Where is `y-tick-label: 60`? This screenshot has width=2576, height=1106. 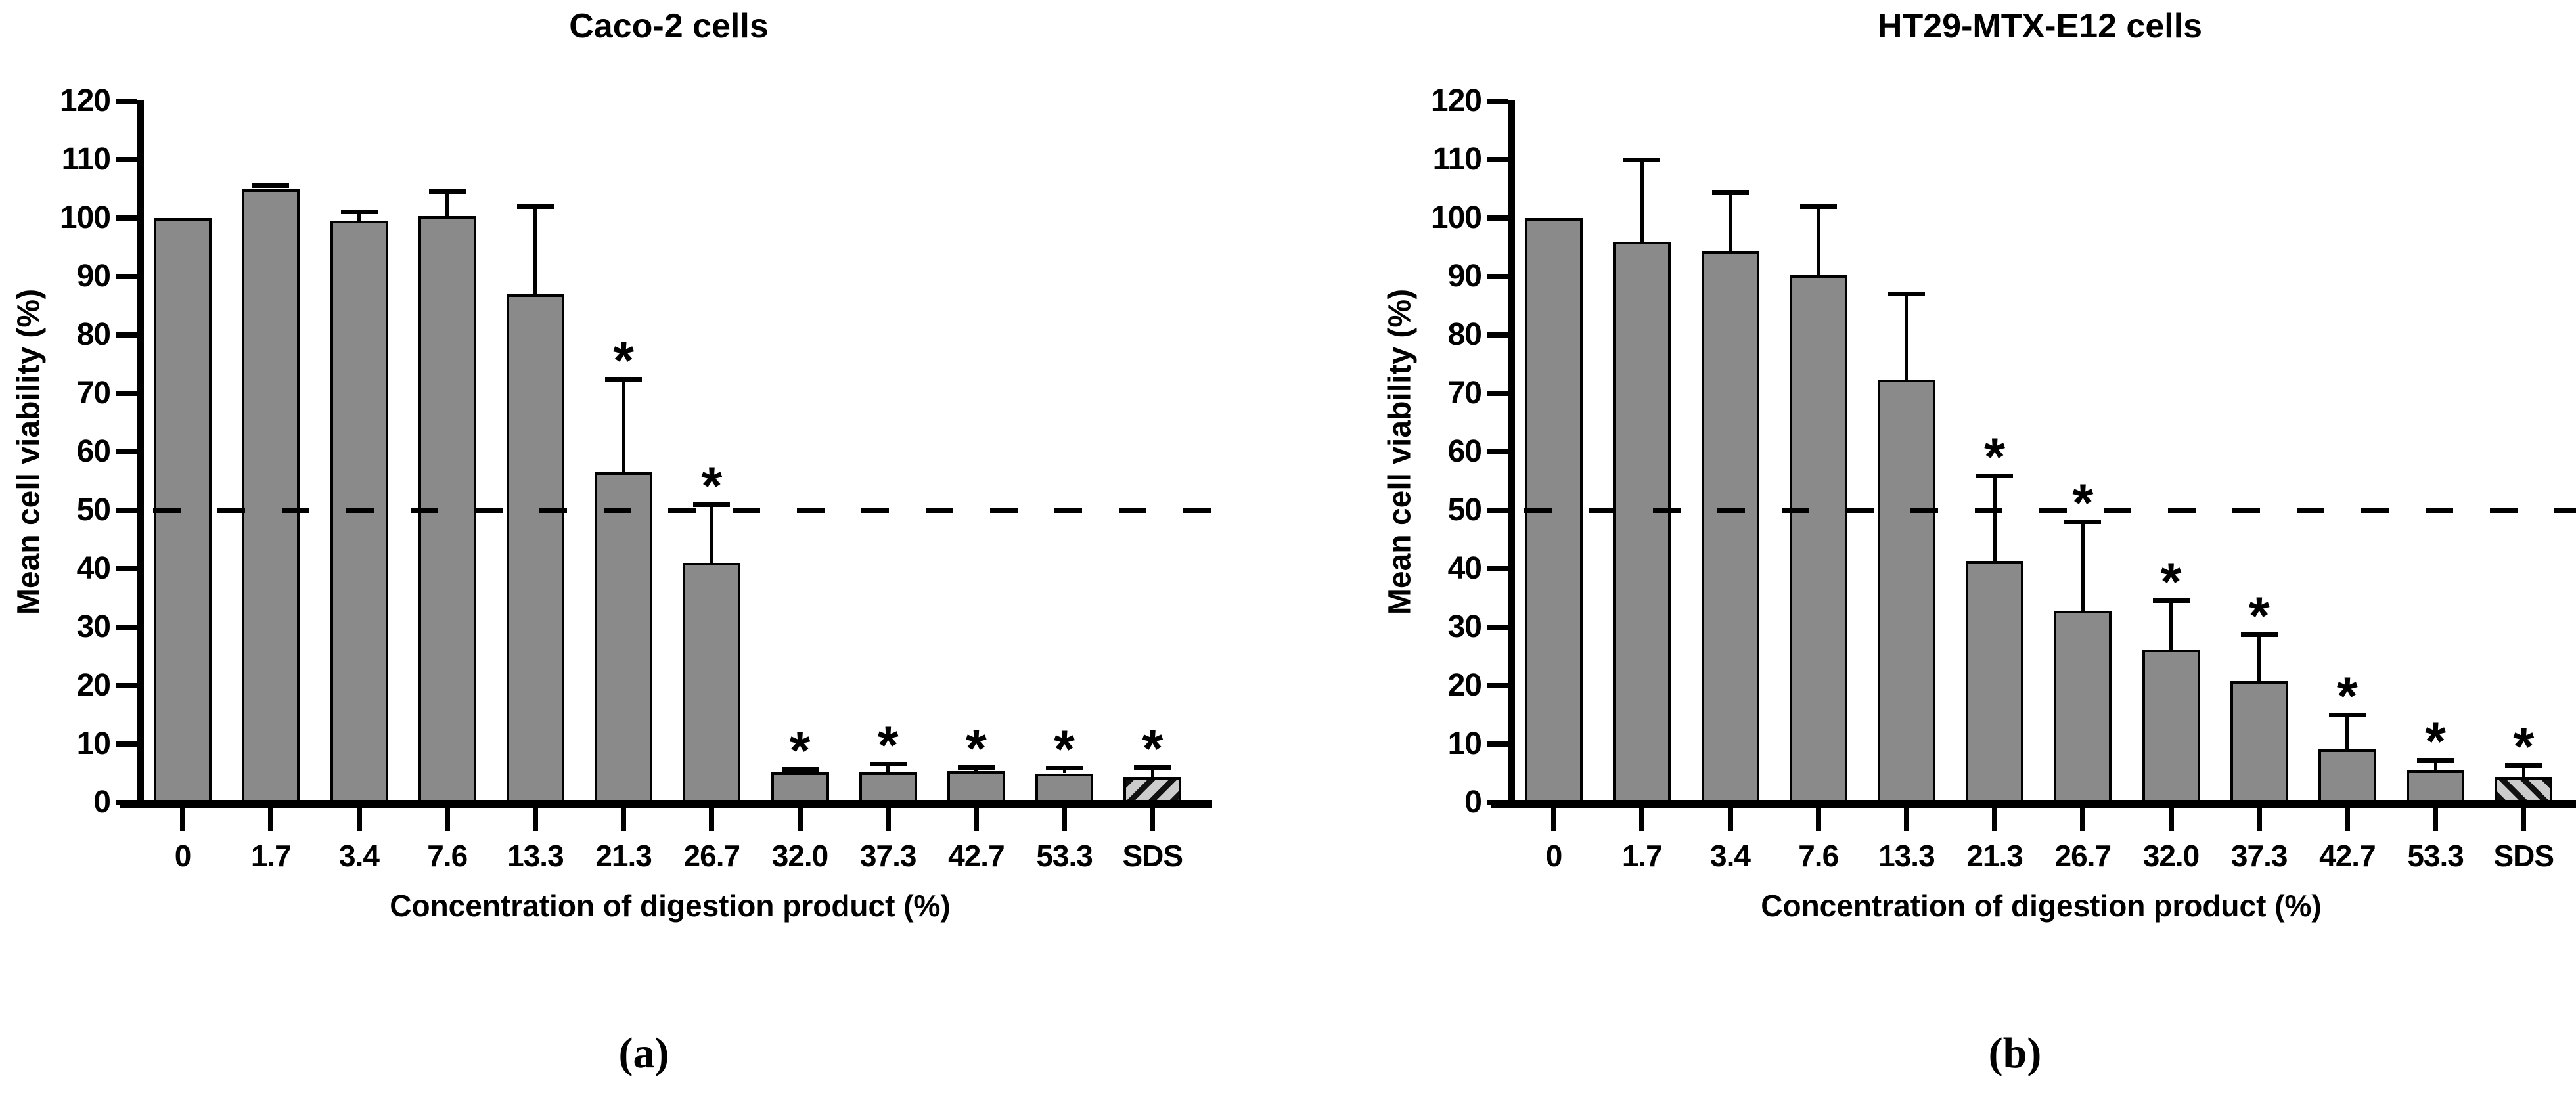
y-tick-label: 60 is located at coordinates (93, 451).